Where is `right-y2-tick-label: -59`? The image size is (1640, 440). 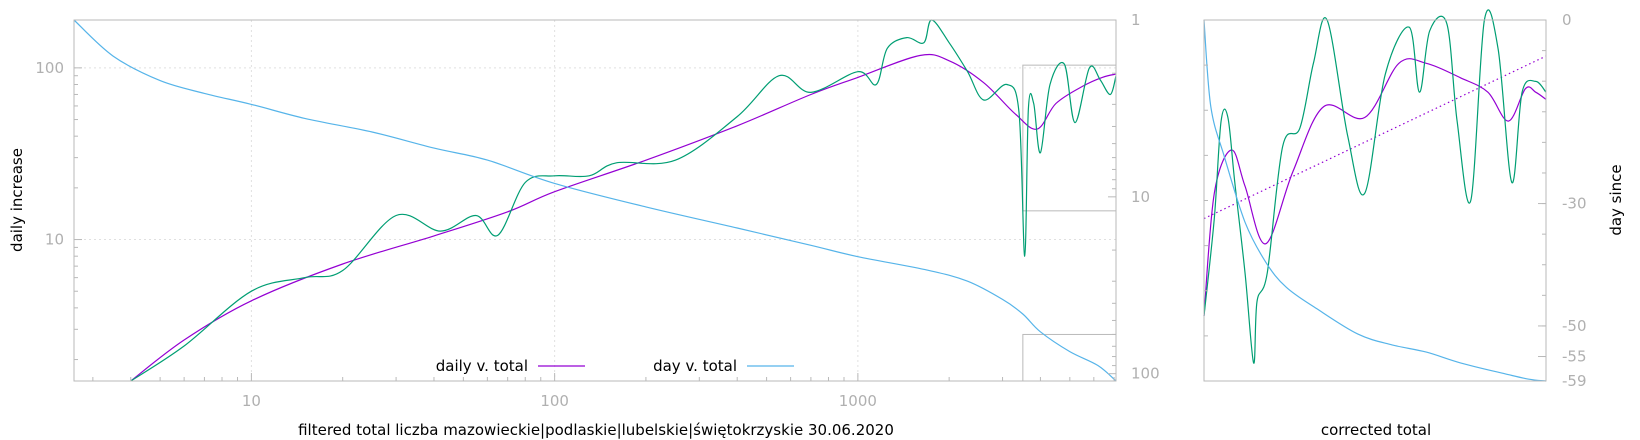
right-y2-tick-label: -59 is located at coordinates (1574, 381).